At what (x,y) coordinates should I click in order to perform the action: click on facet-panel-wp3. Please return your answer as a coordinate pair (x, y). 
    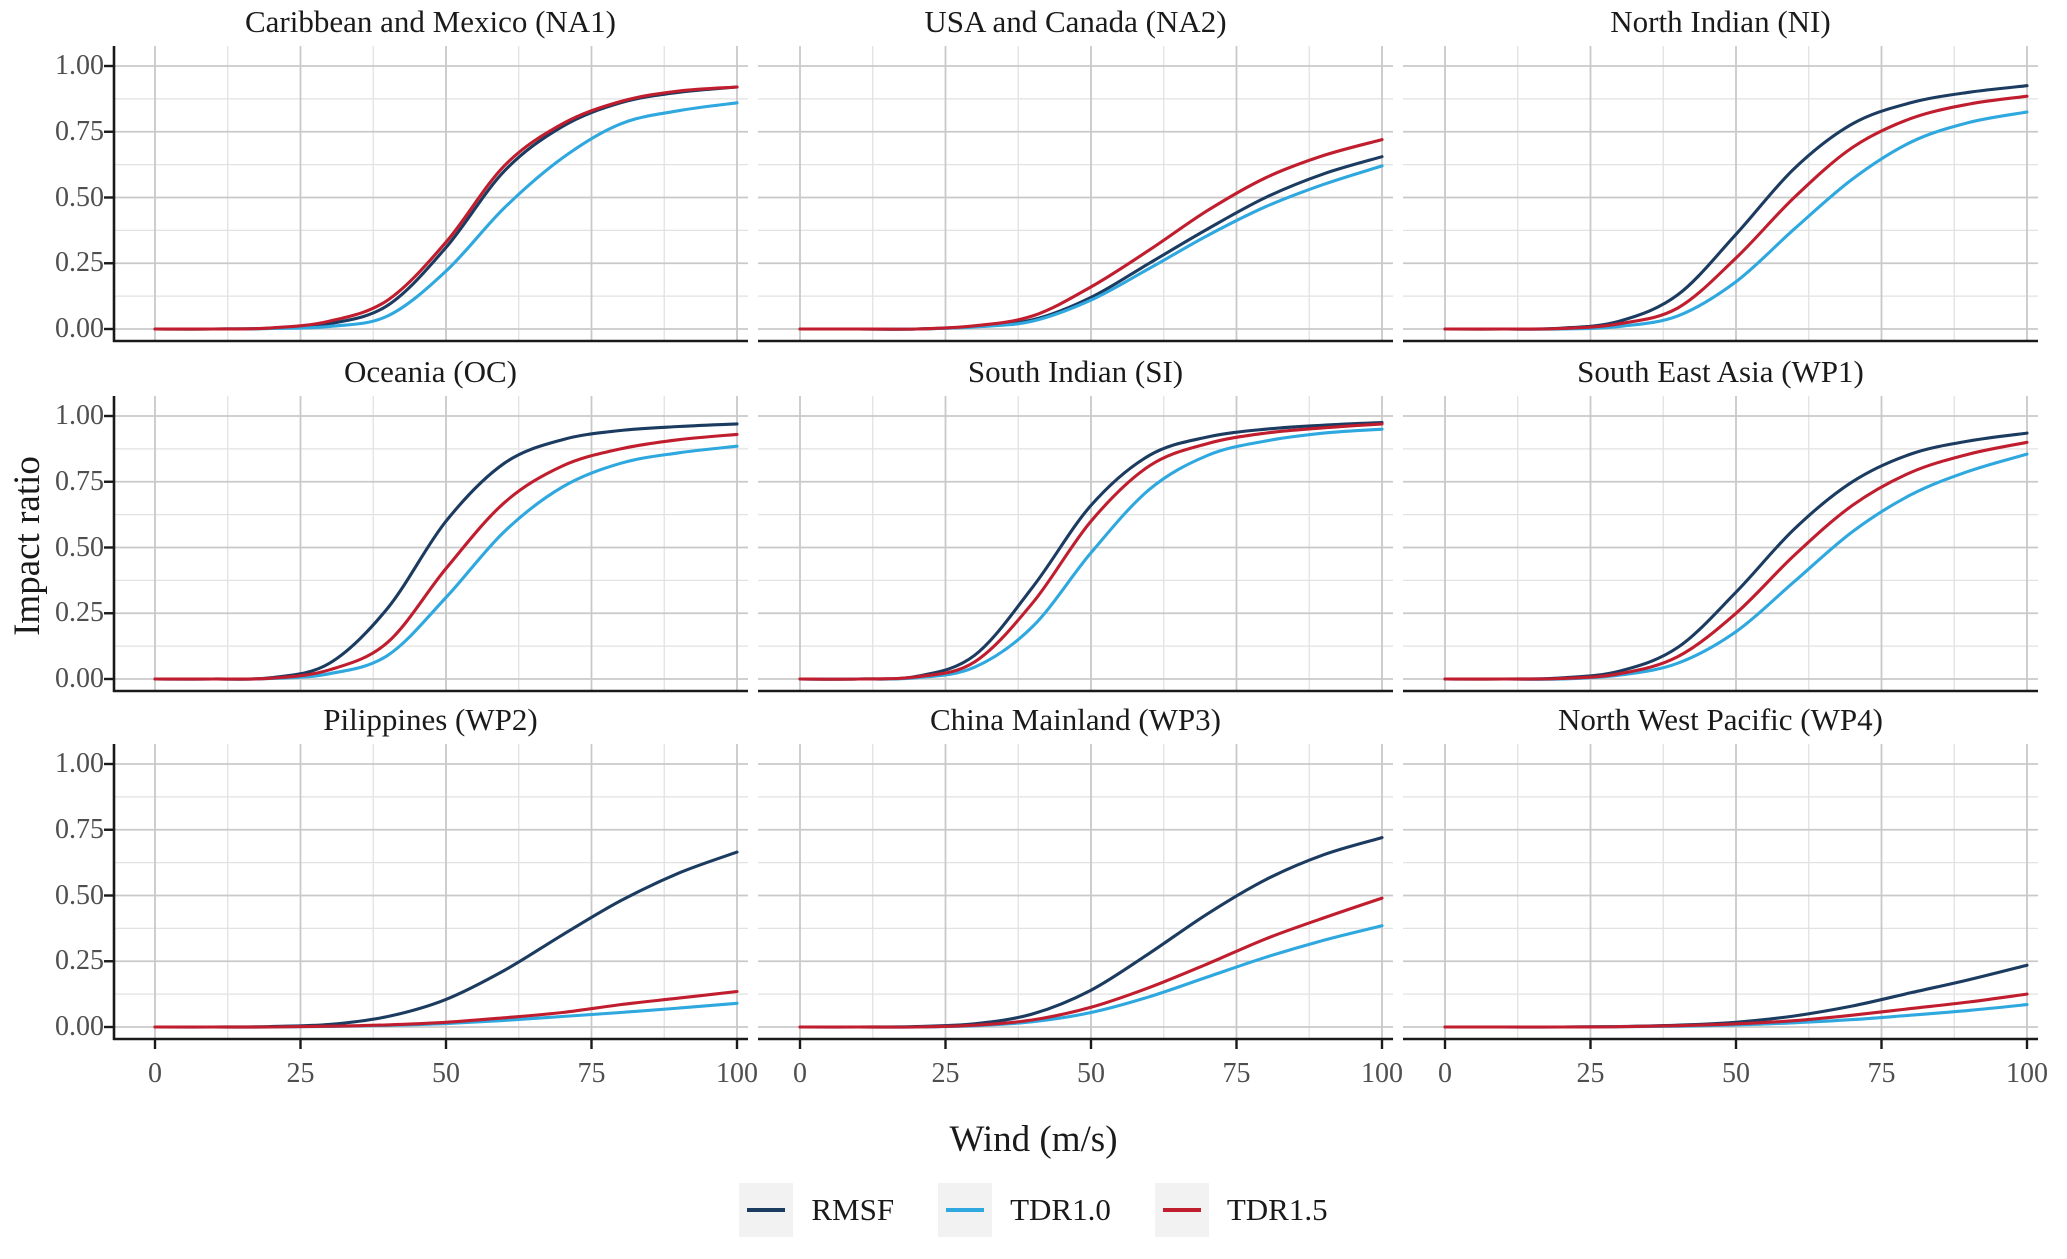
    Looking at the image, I should click on (1075, 896).